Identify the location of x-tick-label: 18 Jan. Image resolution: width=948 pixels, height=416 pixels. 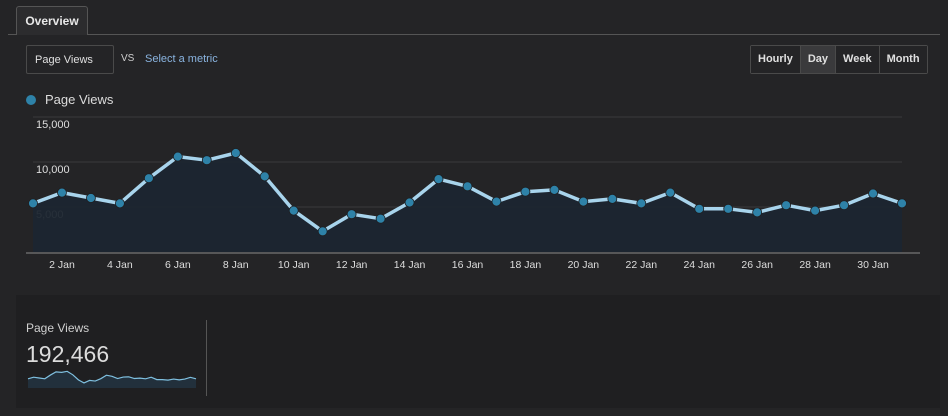
(526, 265).